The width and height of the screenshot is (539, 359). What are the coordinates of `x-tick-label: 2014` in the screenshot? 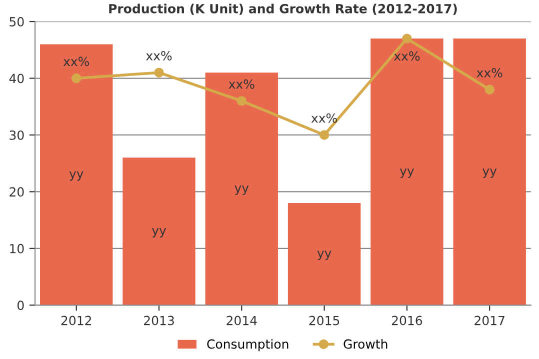 It's located at (241, 321).